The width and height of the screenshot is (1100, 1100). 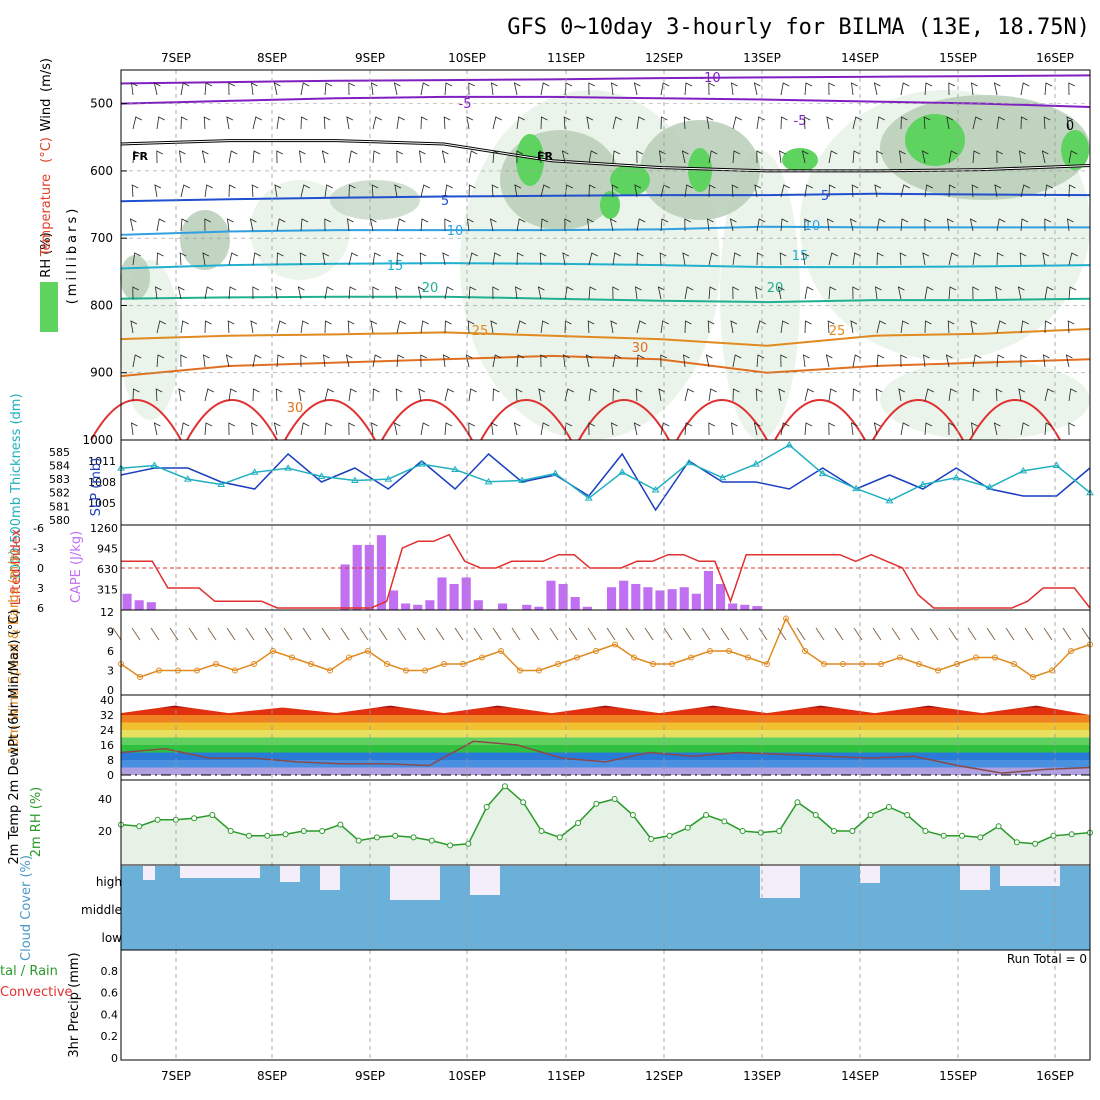 I want to click on precip-label-total: tal / Rain, so click(x=29, y=971).